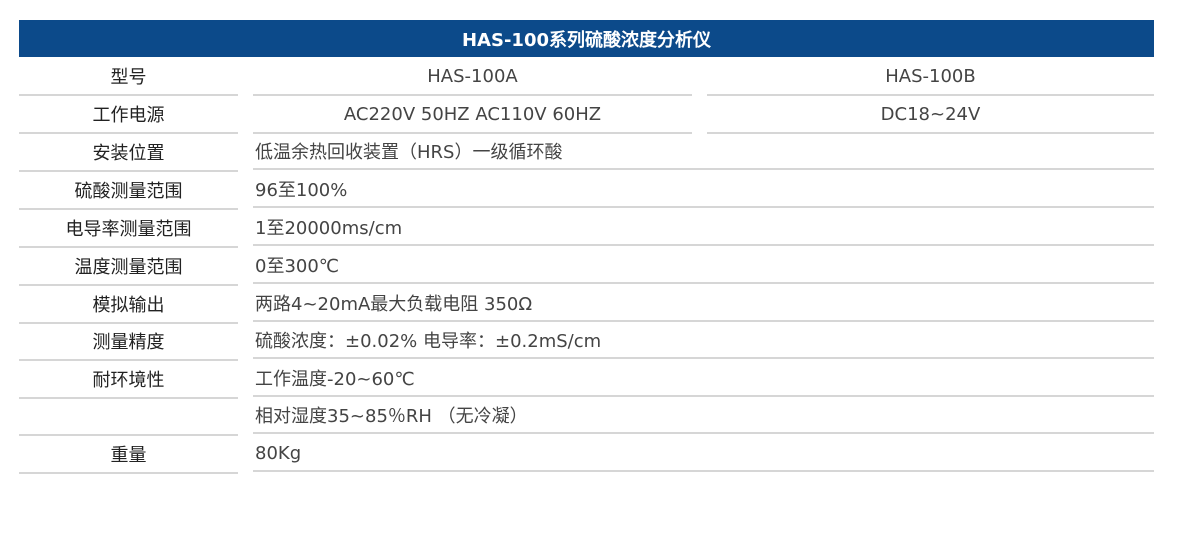  What do you see at coordinates (703, 454) in the screenshot?
I see `row-value: 80Kg` at bounding box center [703, 454].